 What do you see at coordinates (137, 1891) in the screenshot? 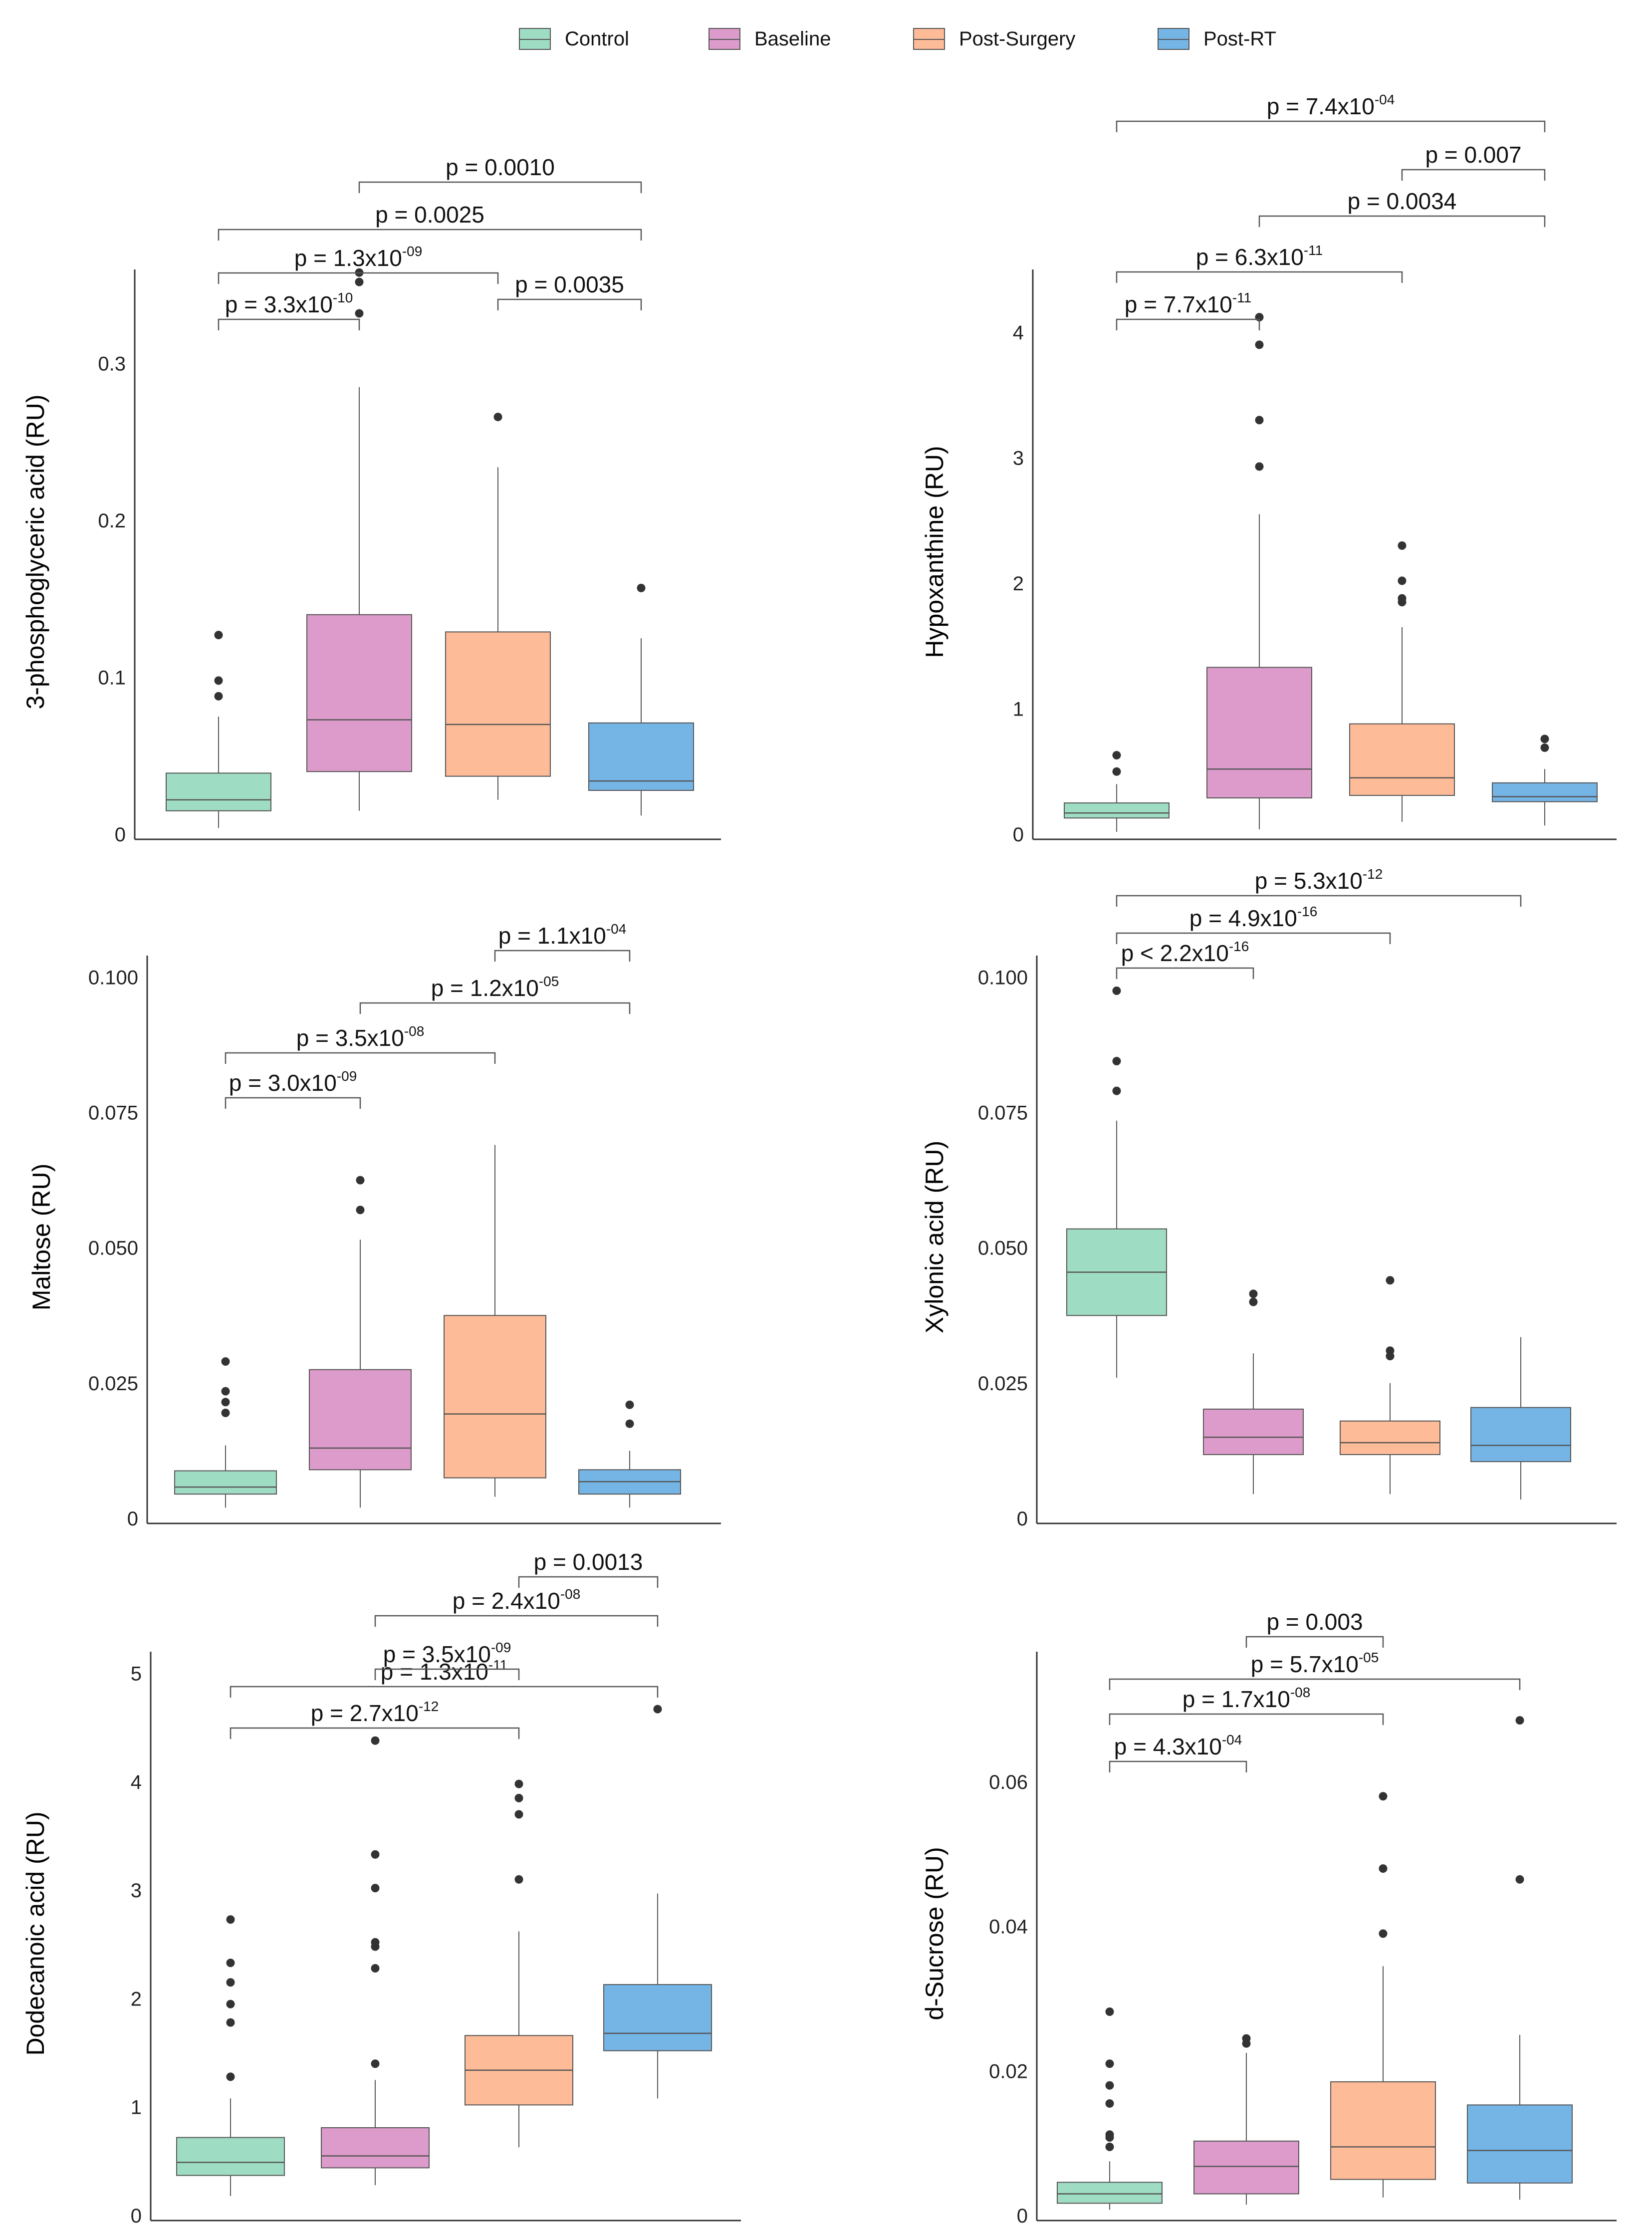
I see `y-tick-label: 3` at bounding box center [137, 1891].